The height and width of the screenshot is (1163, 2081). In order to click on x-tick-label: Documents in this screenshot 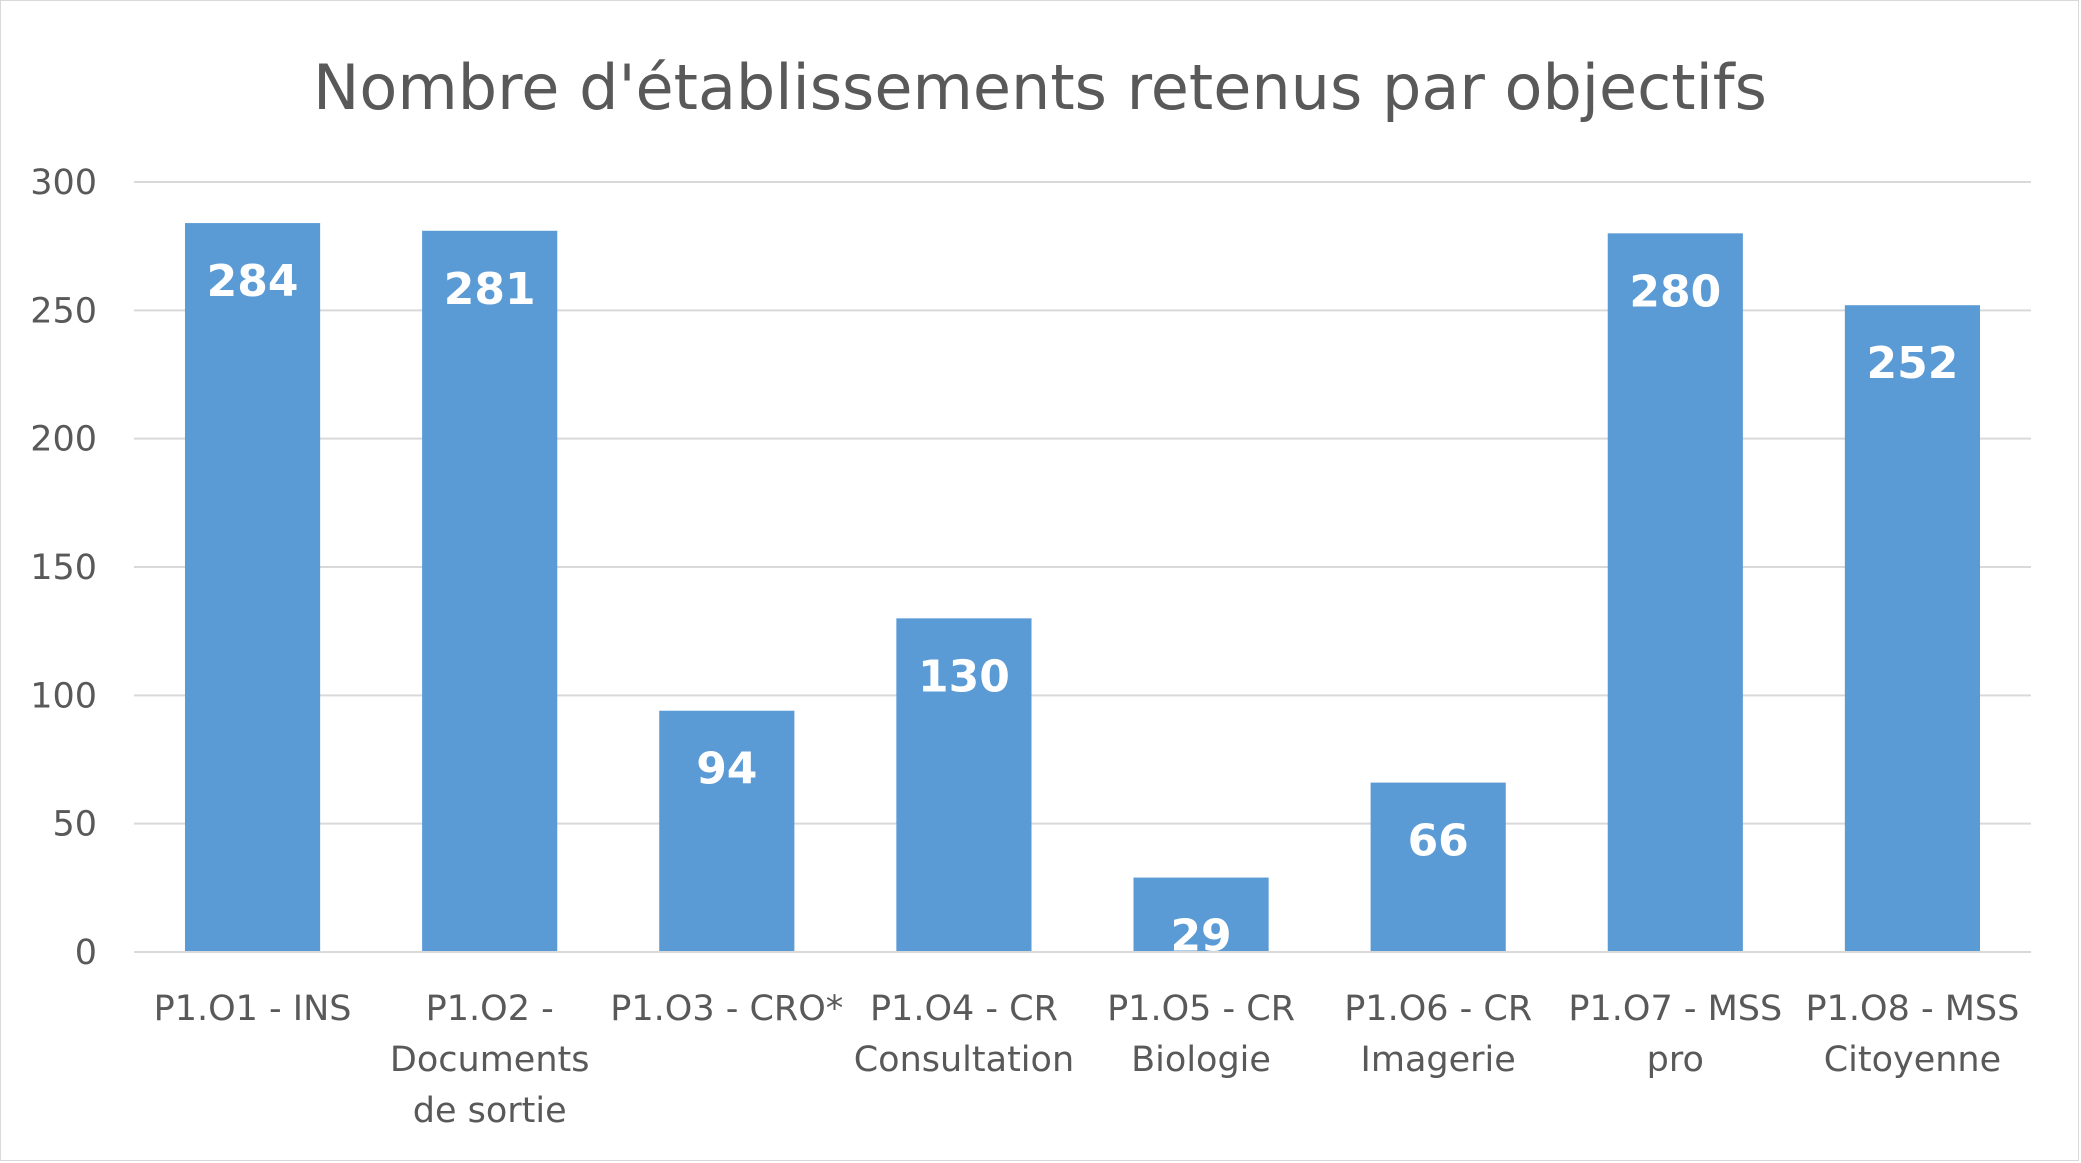, I will do `click(490, 1060)`.